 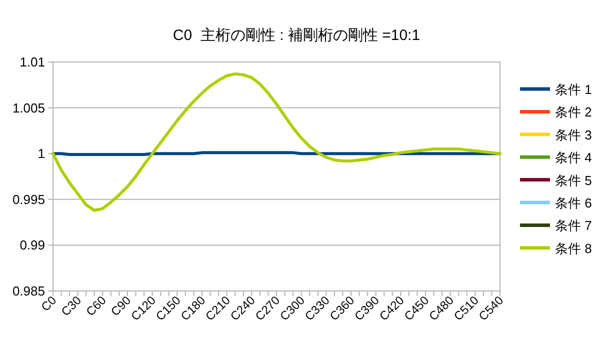 What do you see at coordinates (28, 199) in the screenshot?
I see `y-tick-label: 0.995` at bounding box center [28, 199].